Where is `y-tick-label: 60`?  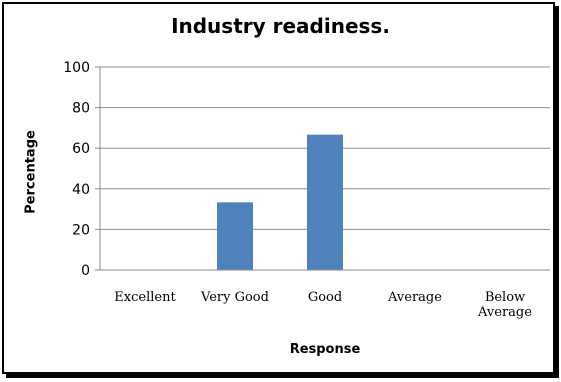
y-tick-label: 60 is located at coordinates (81, 149).